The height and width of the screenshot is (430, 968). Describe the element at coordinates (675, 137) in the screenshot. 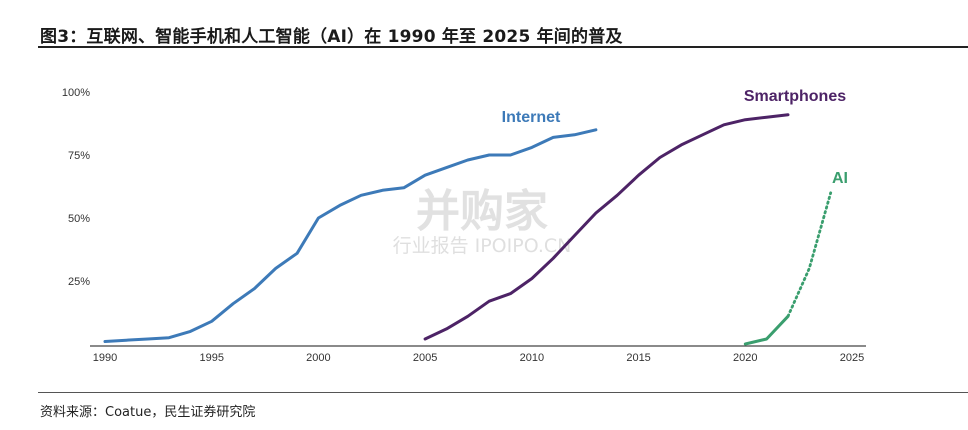

I see `series-labels: Internet Smartphones AI` at that location.